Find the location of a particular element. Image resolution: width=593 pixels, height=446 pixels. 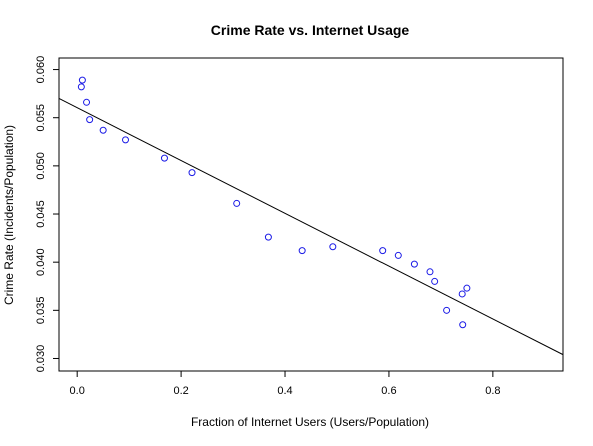

y-tick-label: 0.035 is located at coordinates (41, 311).